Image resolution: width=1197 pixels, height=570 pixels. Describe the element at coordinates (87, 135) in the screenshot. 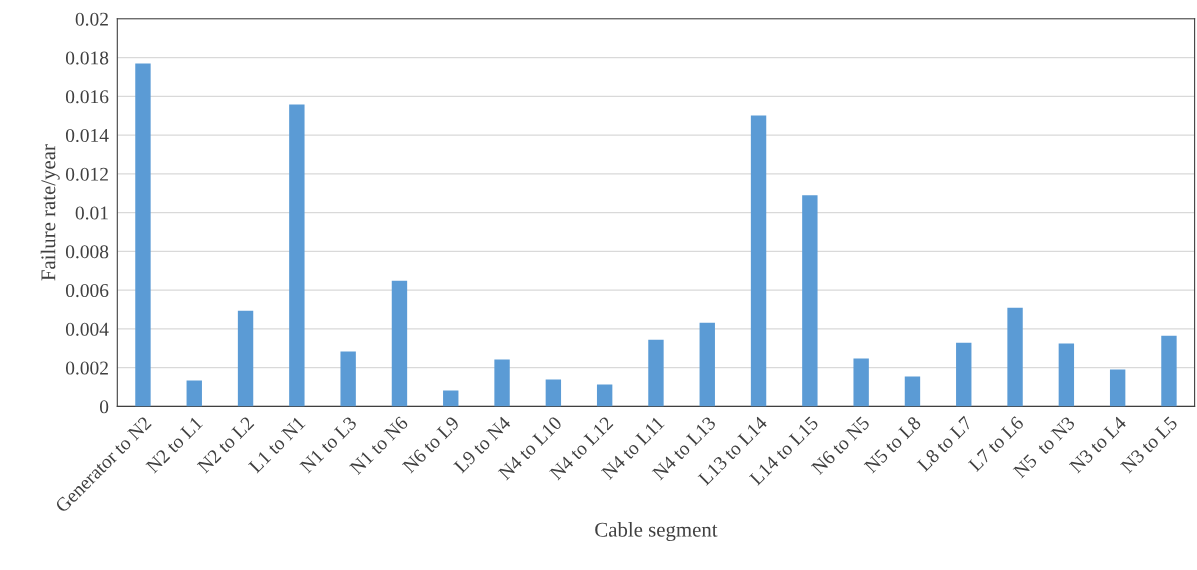

I see `y-tick-label: 0.014` at that location.